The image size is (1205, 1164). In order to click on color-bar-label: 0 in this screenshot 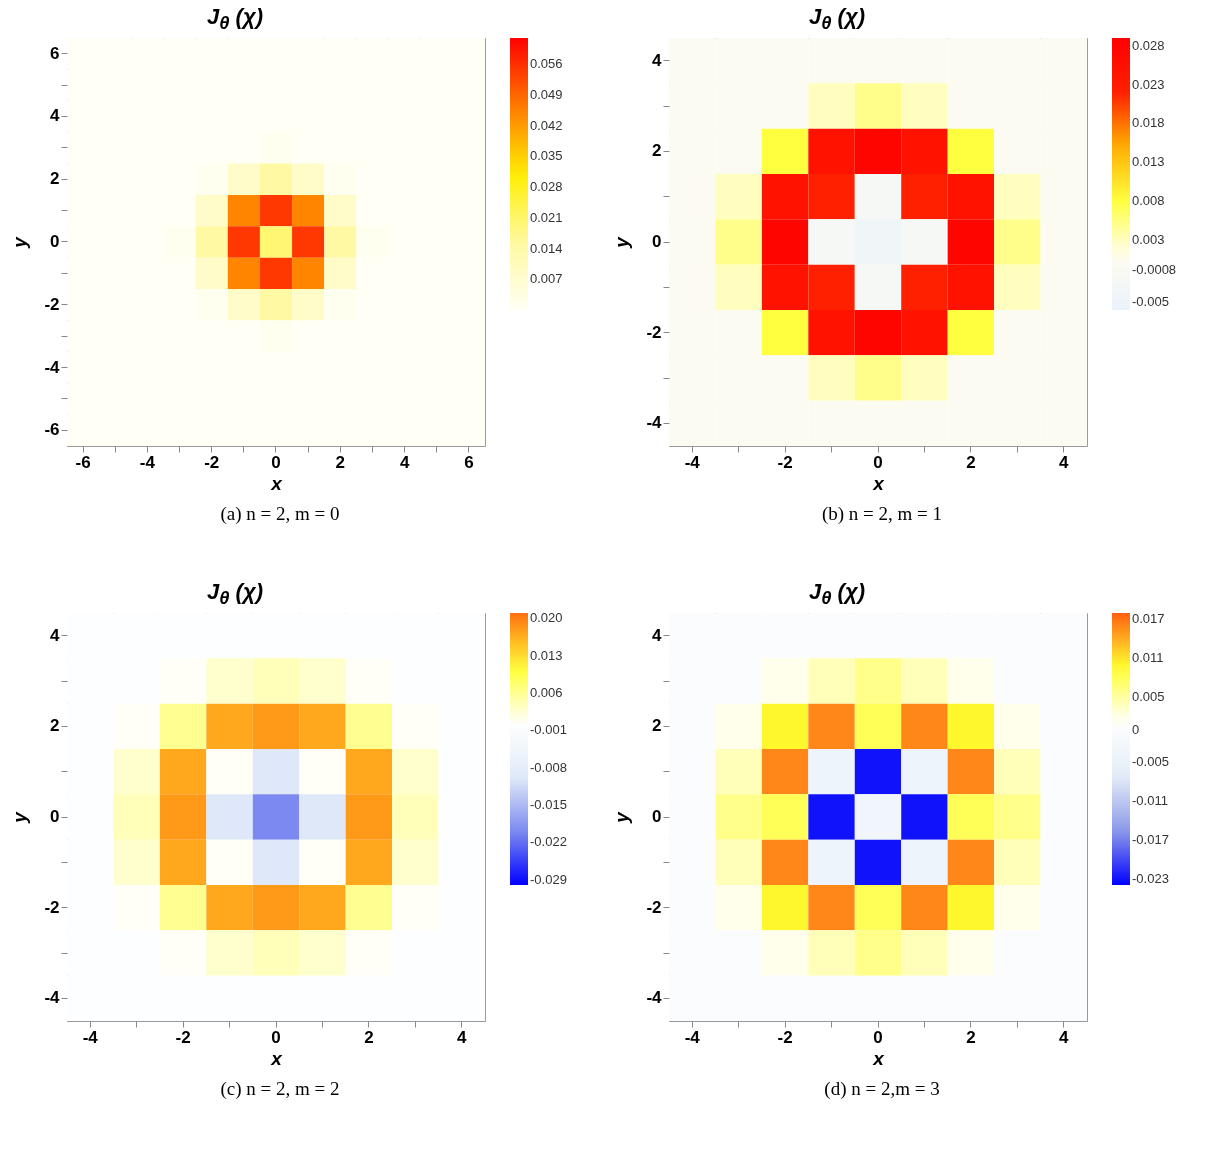, I will do `click(1136, 729)`.